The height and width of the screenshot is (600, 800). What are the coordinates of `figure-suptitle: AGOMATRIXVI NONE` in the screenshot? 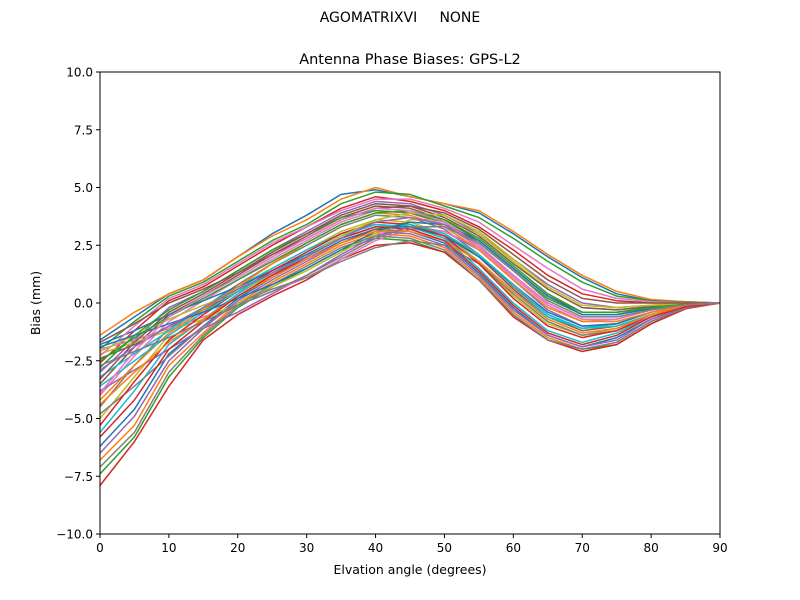 It's located at (400, 18).